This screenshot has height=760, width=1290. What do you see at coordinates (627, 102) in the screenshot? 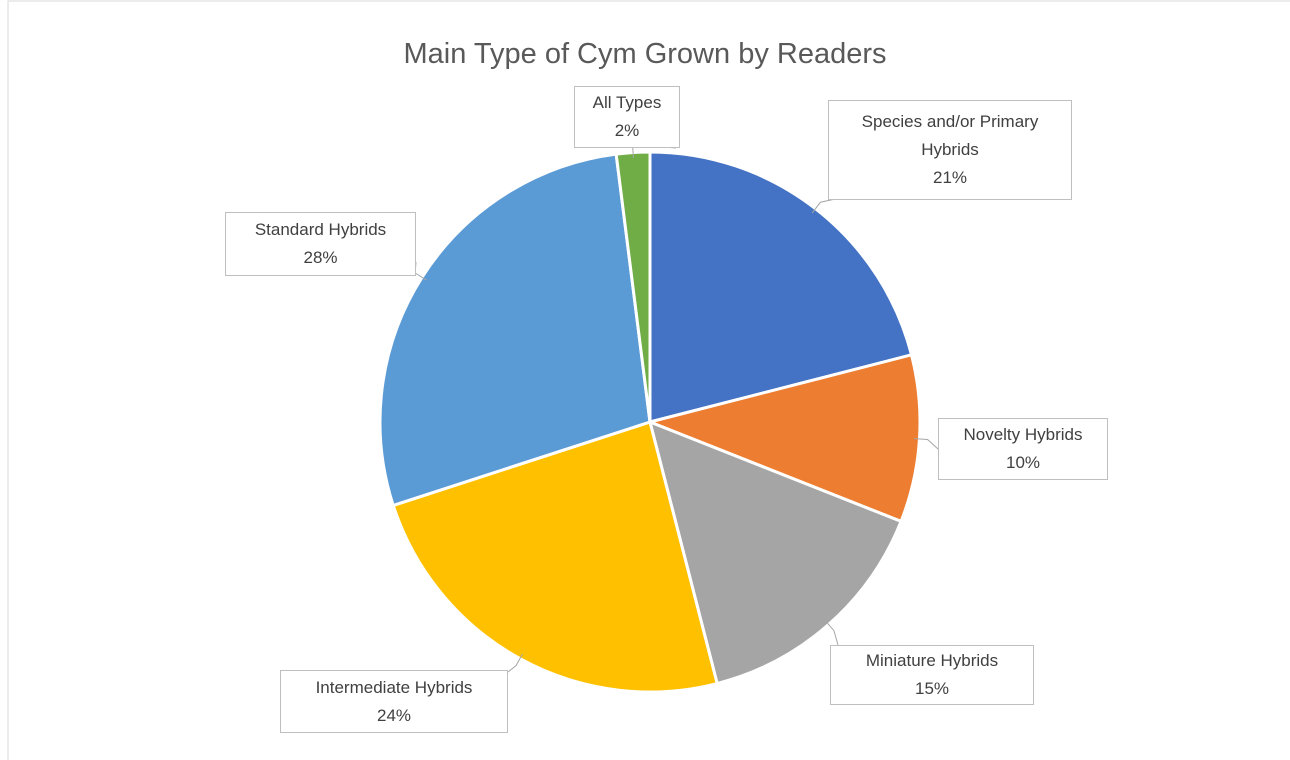
I see `label-category: All Types` at bounding box center [627, 102].